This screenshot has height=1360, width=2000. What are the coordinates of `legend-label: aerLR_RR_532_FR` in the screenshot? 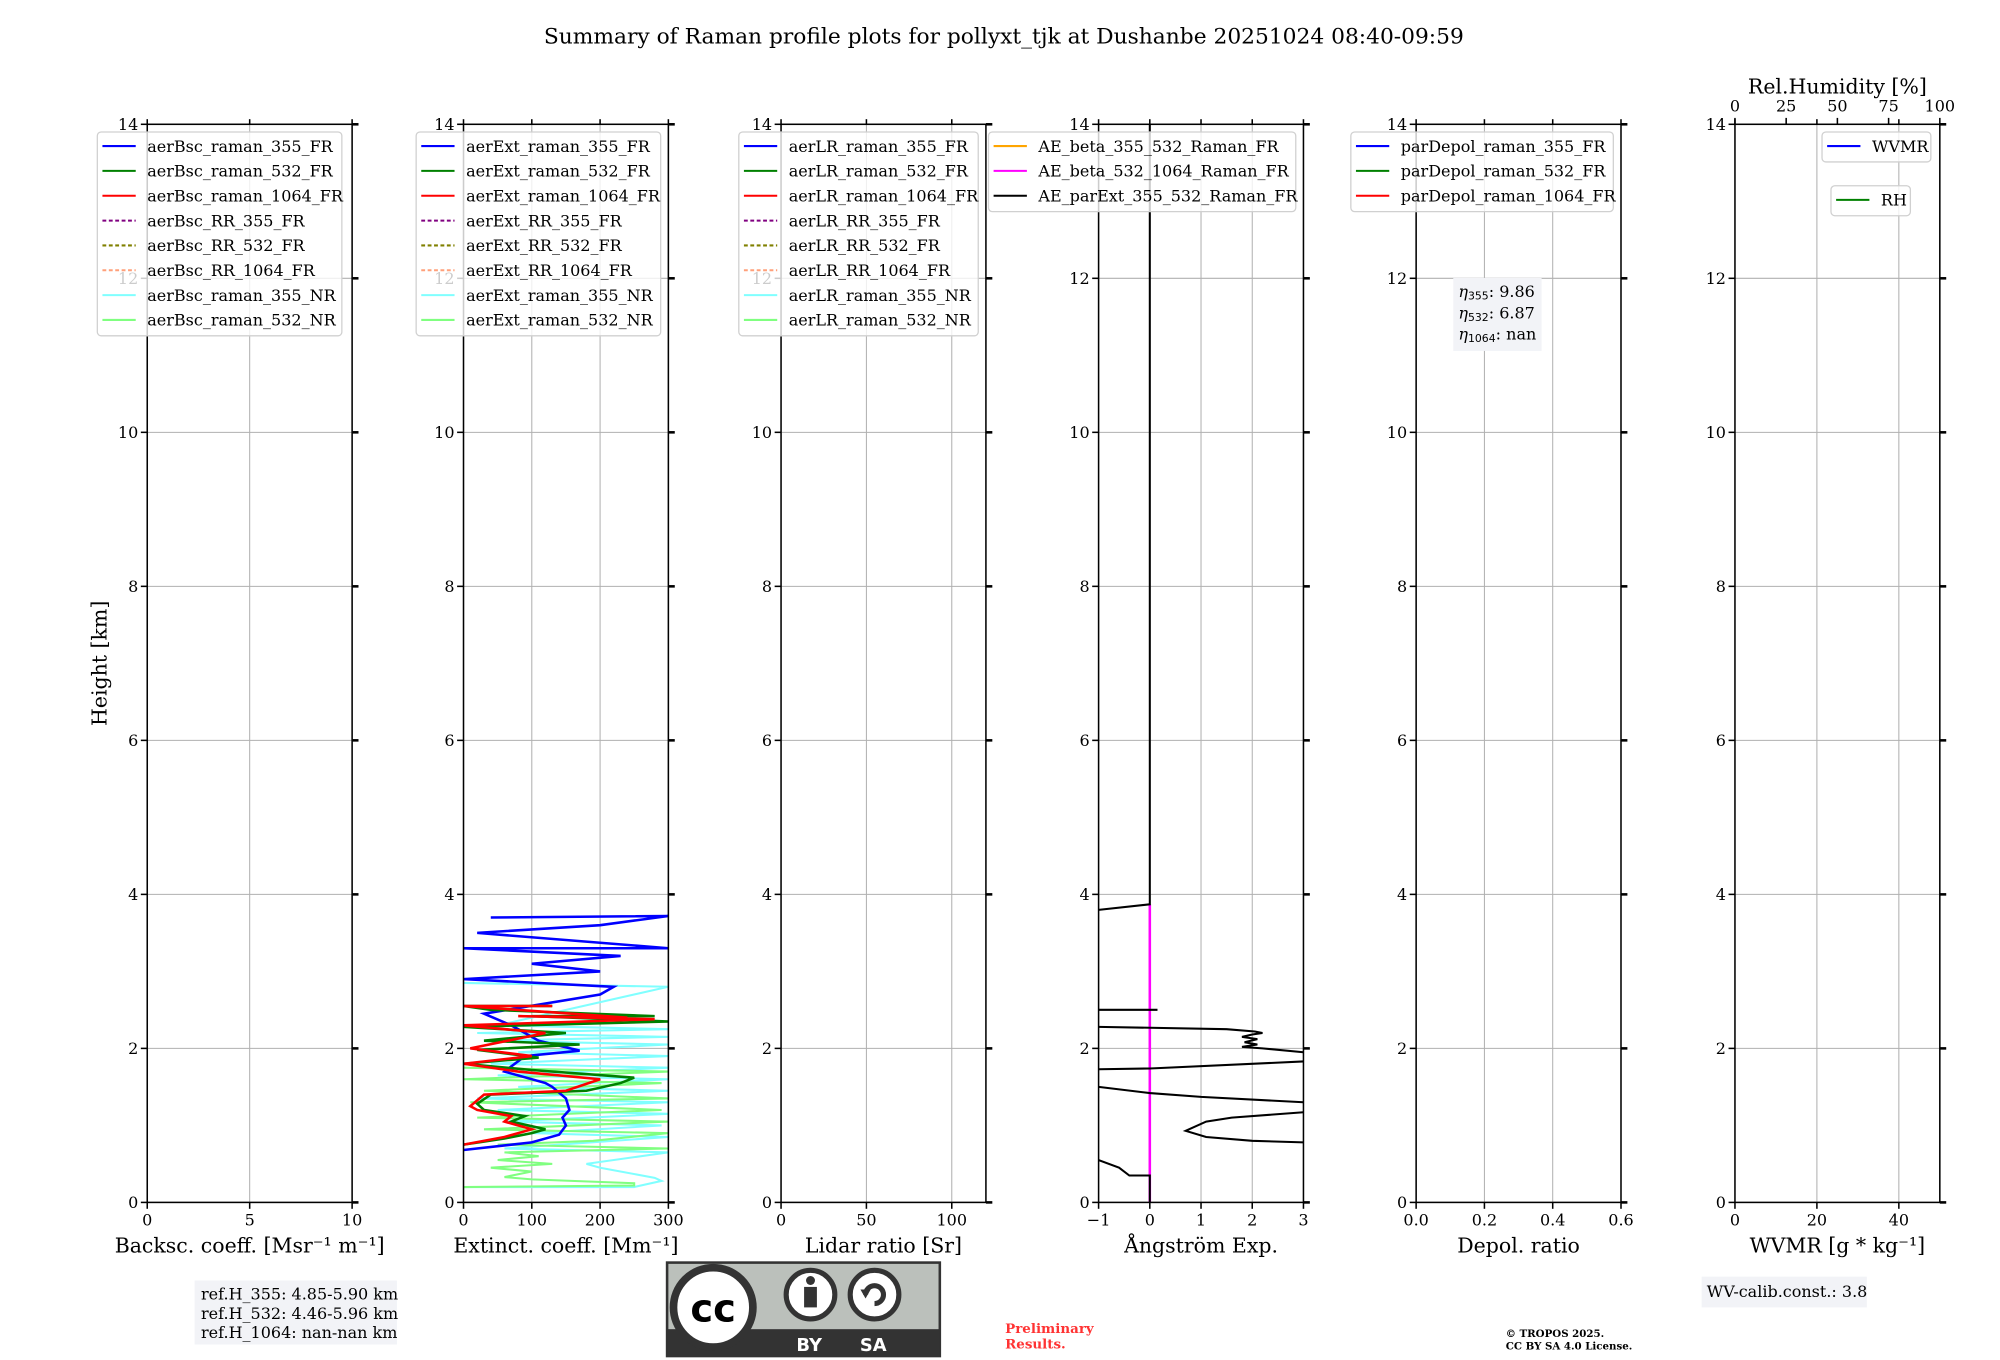 It's located at (865, 245).